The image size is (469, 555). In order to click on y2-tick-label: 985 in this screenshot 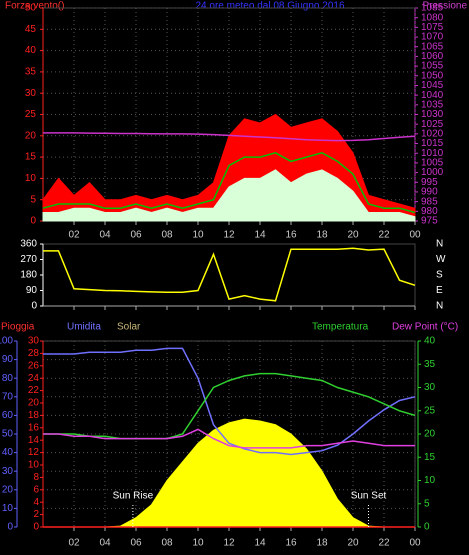, I will do `click(429, 201)`.